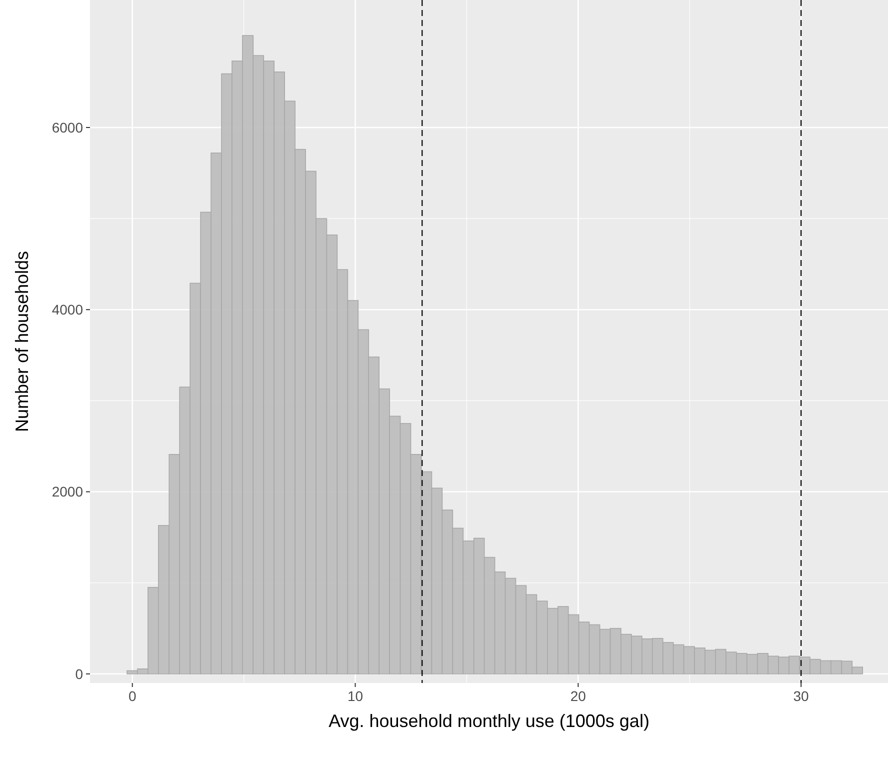  What do you see at coordinates (355, 696) in the screenshot?
I see `x-tick-label: 10` at bounding box center [355, 696].